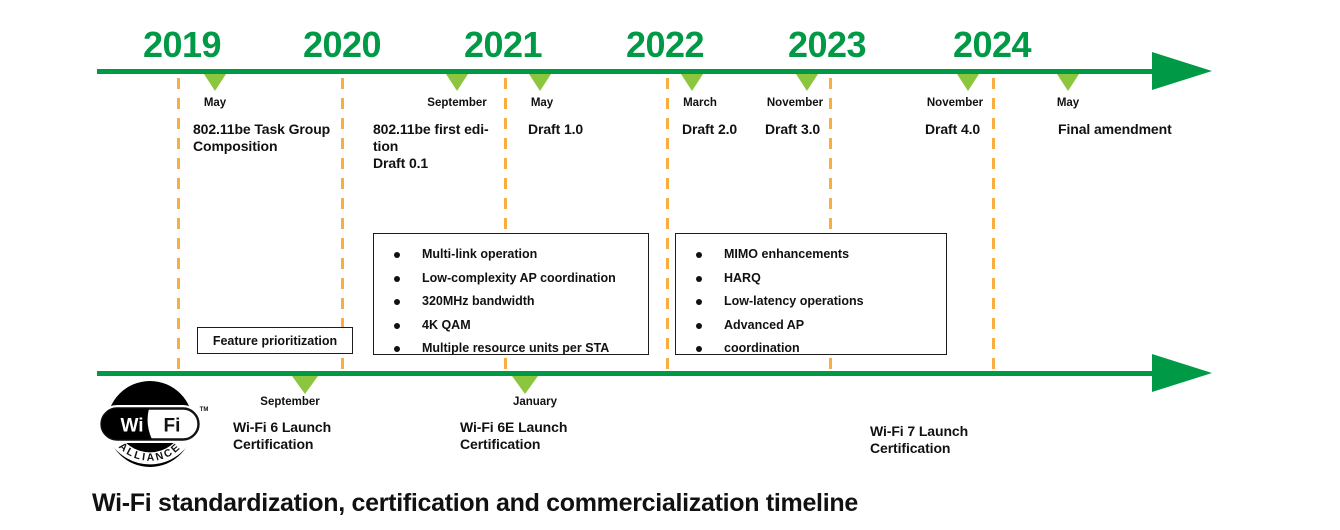 This screenshot has width=1340, height=530. I want to click on feature-item: Low-complexity AP coordination, so click(513, 279).